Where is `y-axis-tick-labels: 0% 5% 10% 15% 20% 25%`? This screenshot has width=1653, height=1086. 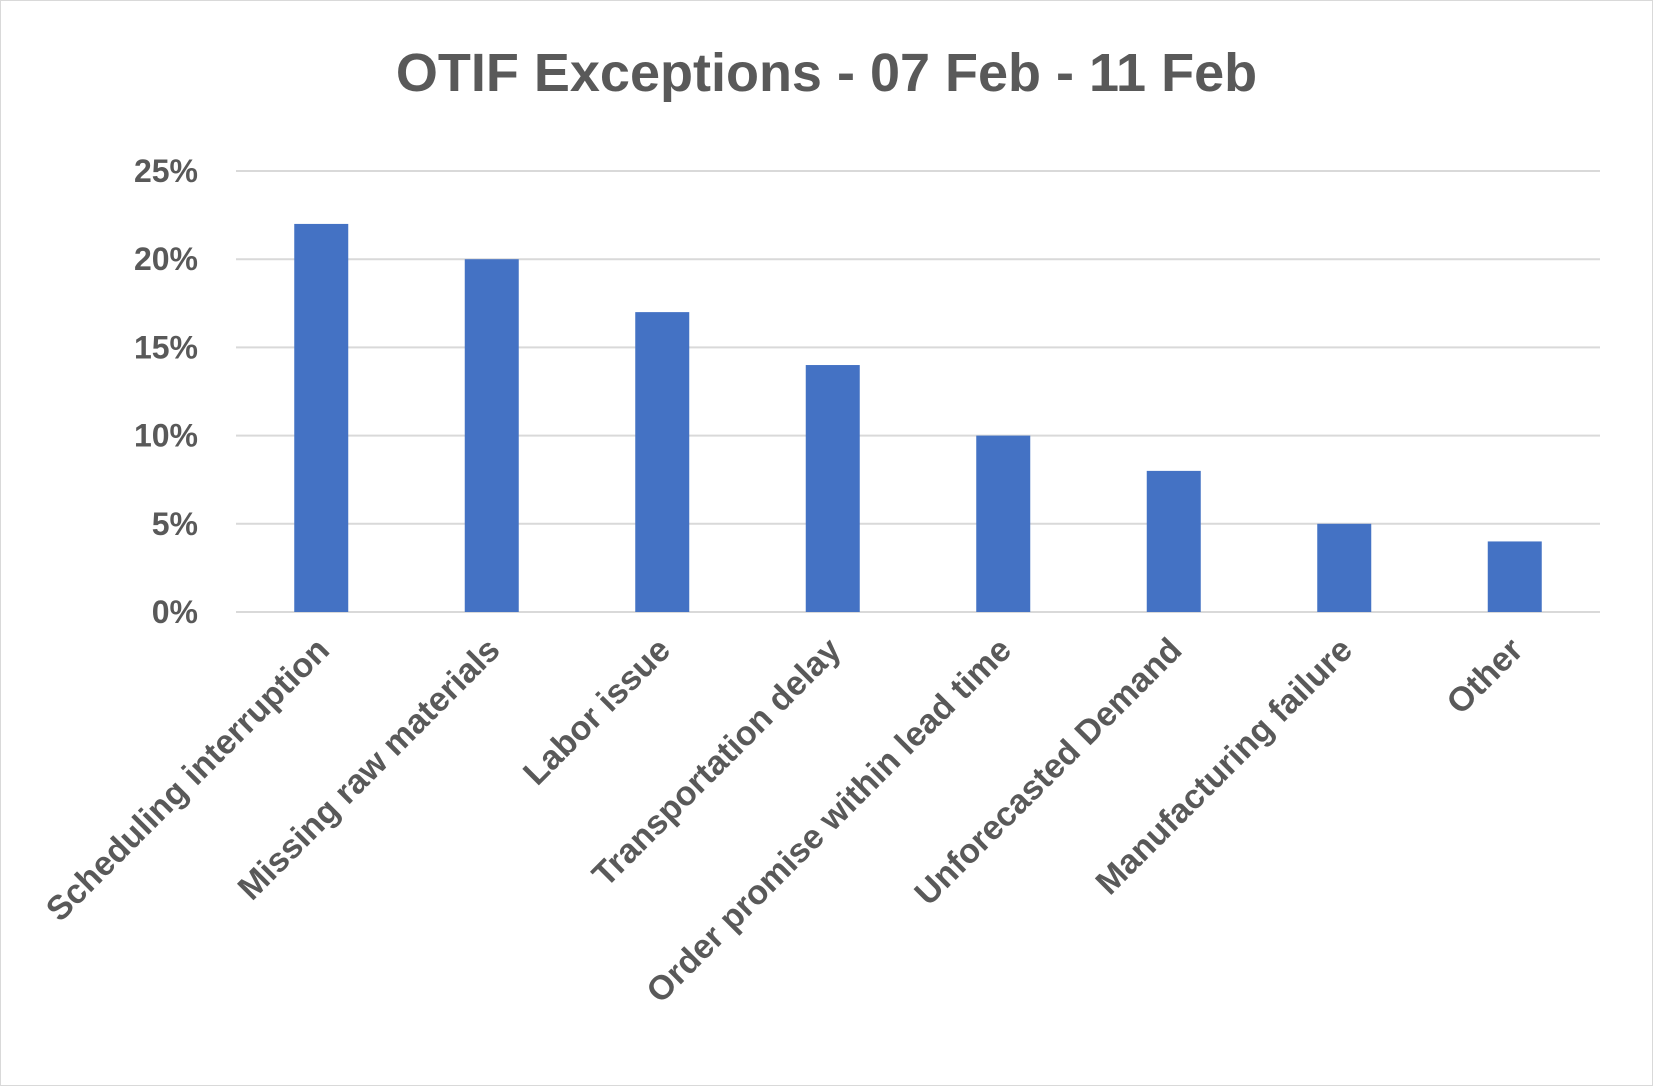 y-axis-tick-labels: 0% 5% 10% 15% 20% 25% is located at coordinates (166, 391).